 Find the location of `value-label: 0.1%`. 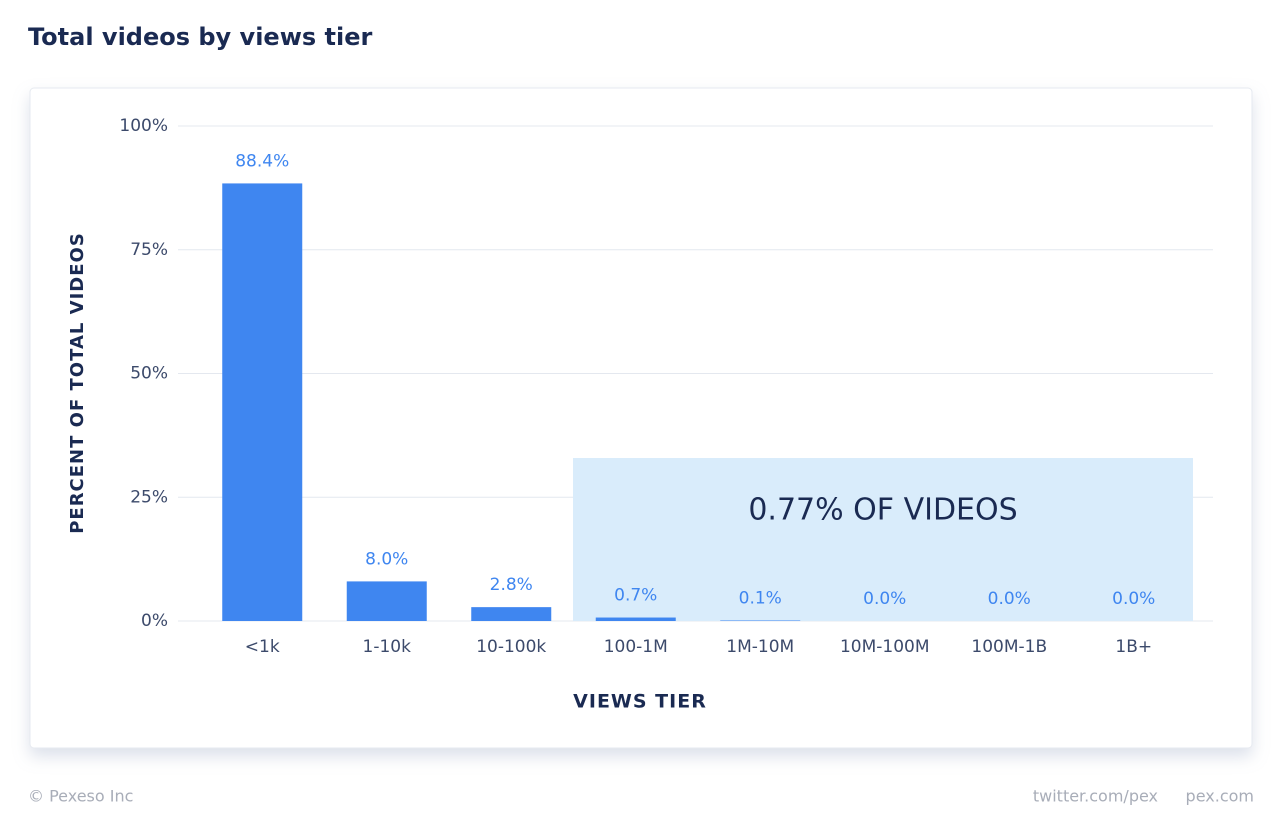

value-label: 0.1% is located at coordinates (760, 599).